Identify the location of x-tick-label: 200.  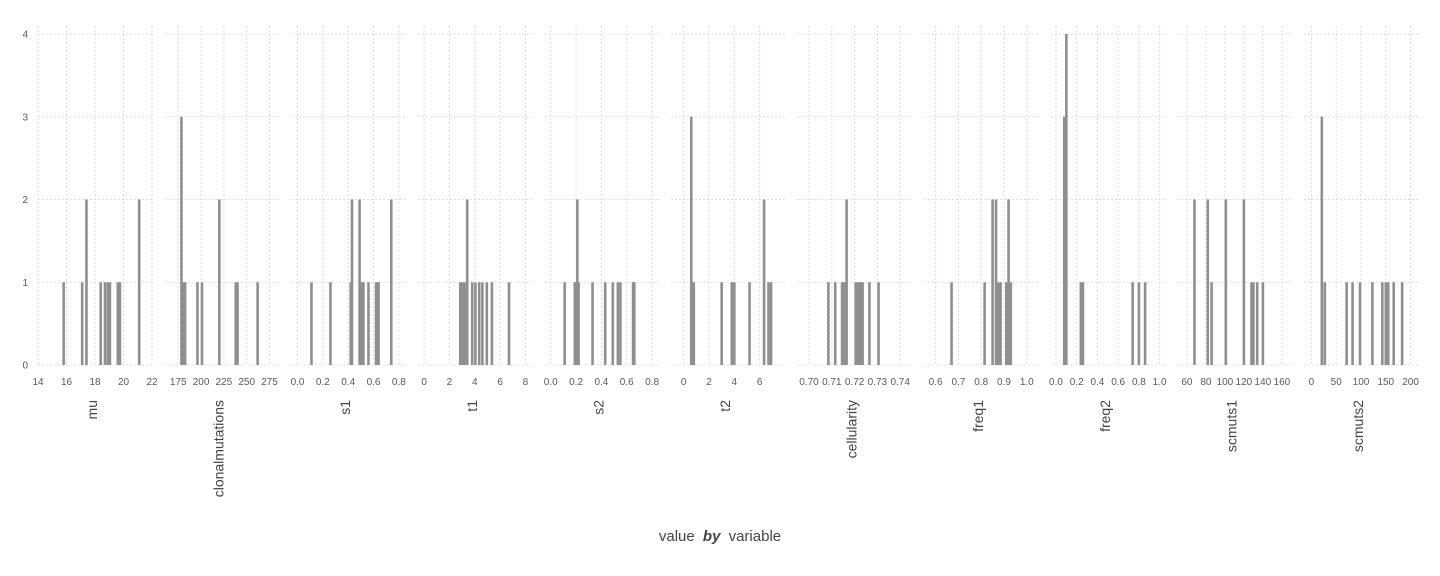
(201, 382).